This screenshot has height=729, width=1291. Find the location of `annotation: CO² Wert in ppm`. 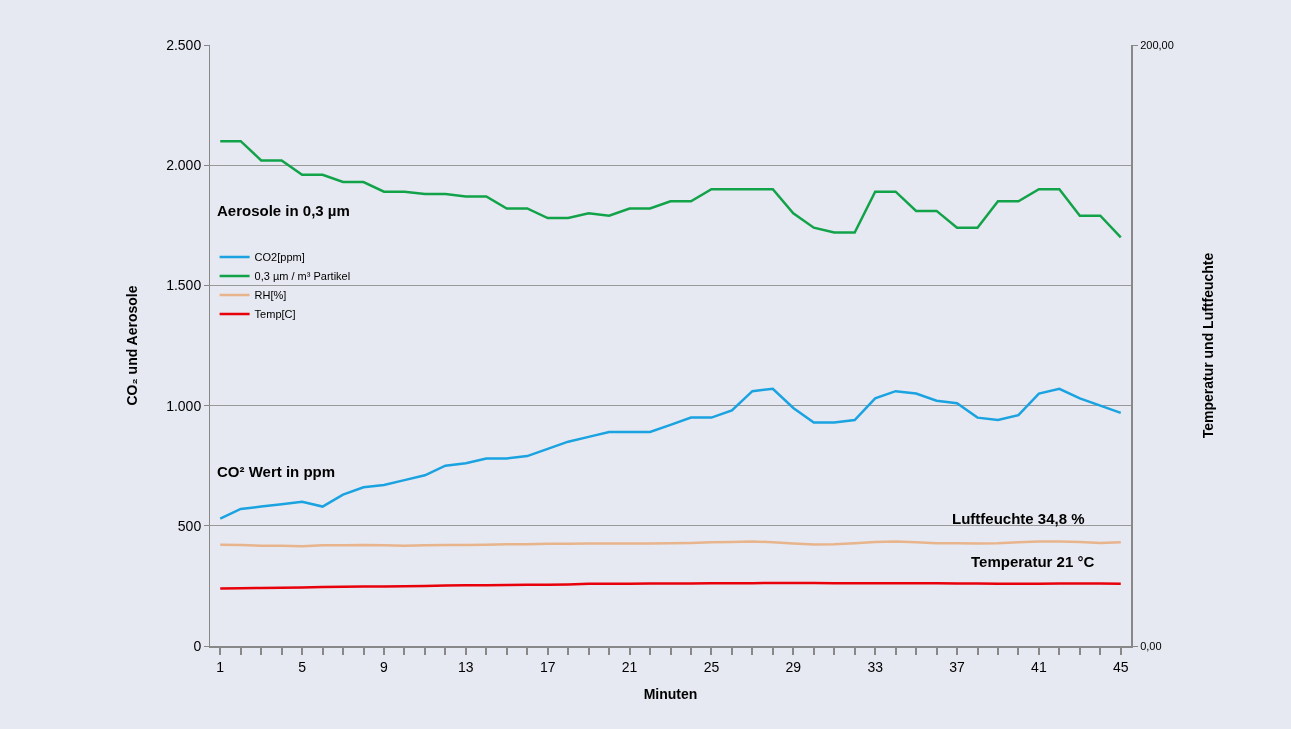

annotation: CO² Wert in ppm is located at coordinates (276, 471).